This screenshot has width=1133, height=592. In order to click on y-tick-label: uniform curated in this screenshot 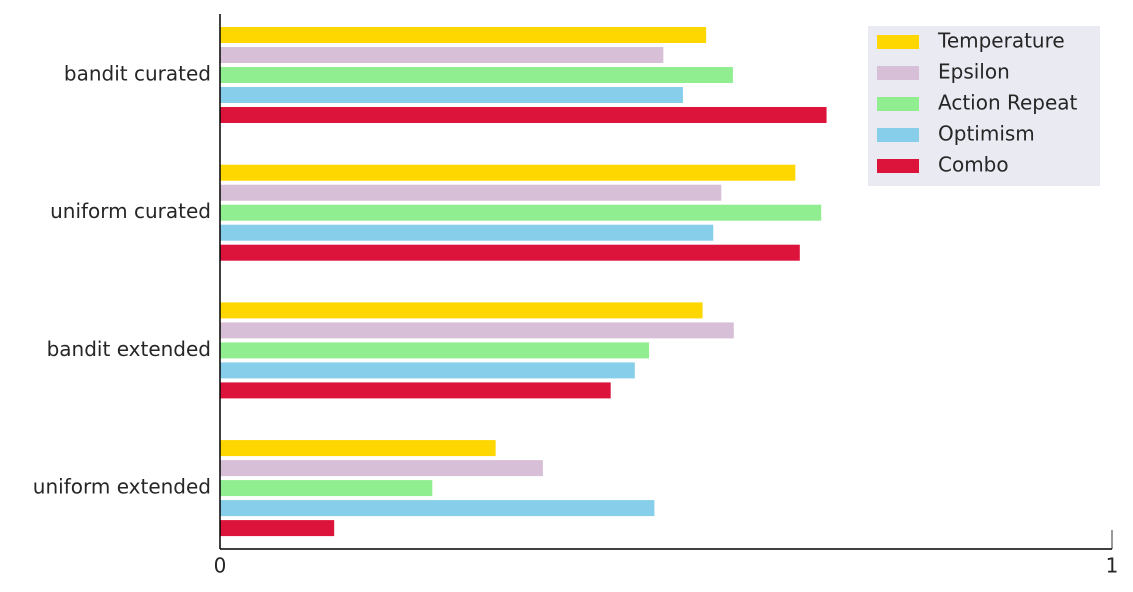, I will do `click(130, 211)`.